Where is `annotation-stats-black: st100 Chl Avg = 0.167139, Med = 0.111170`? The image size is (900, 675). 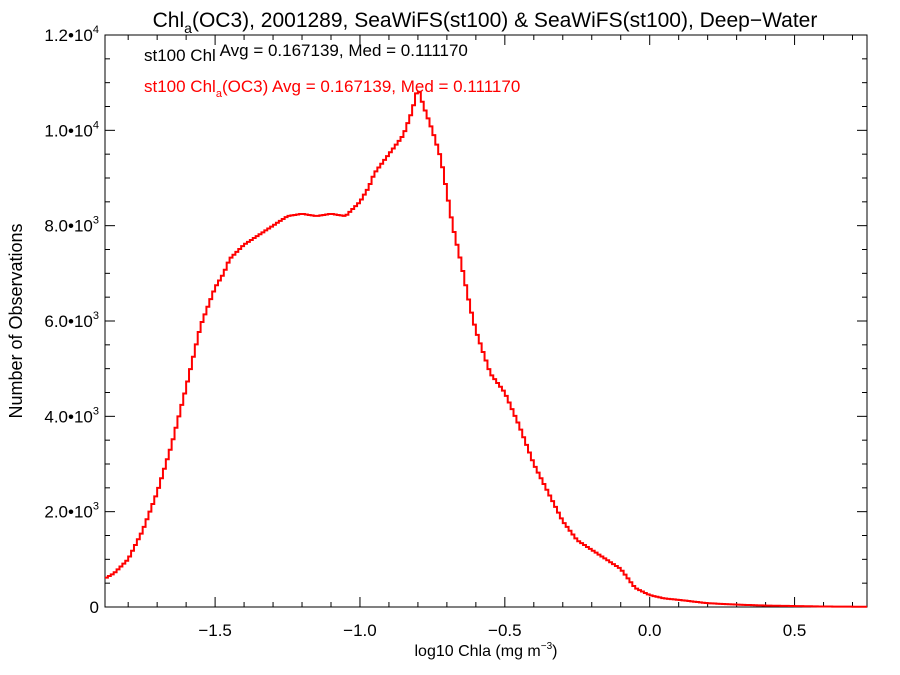
annotation-stats-black: st100 Chl Avg = 0.167139, Med = 0.111170 is located at coordinates (306, 53).